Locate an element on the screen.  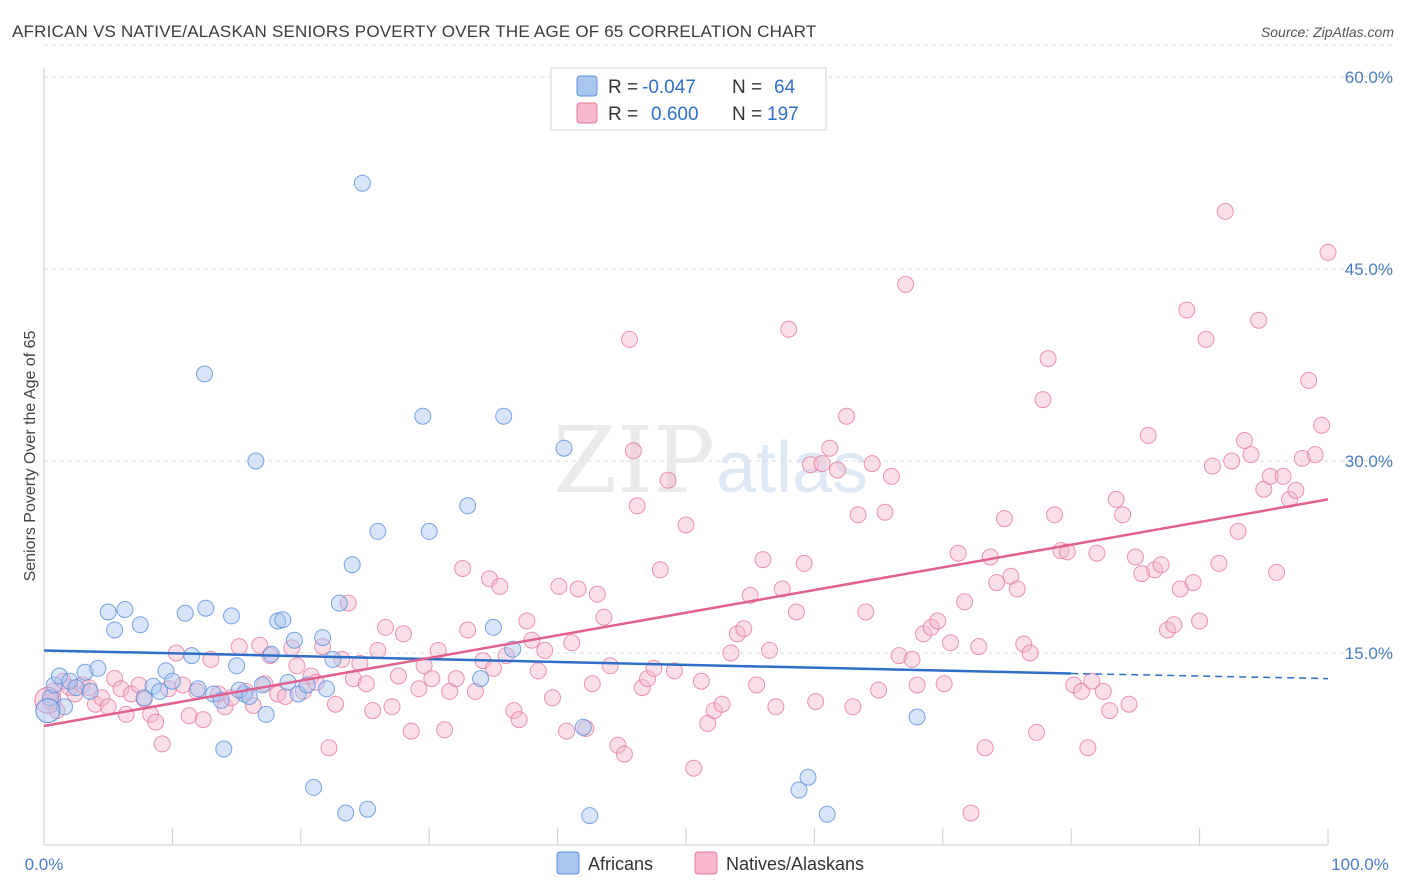
y-tick-labels: 15.0% 30.0% 45.0% 60.0% is located at coordinates (1369, 365).